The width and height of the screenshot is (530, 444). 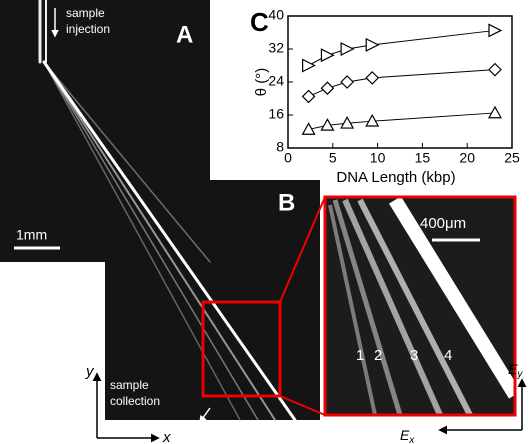 What do you see at coordinates (276, 15) in the screenshot?
I see `y-tick-label: 40` at bounding box center [276, 15].